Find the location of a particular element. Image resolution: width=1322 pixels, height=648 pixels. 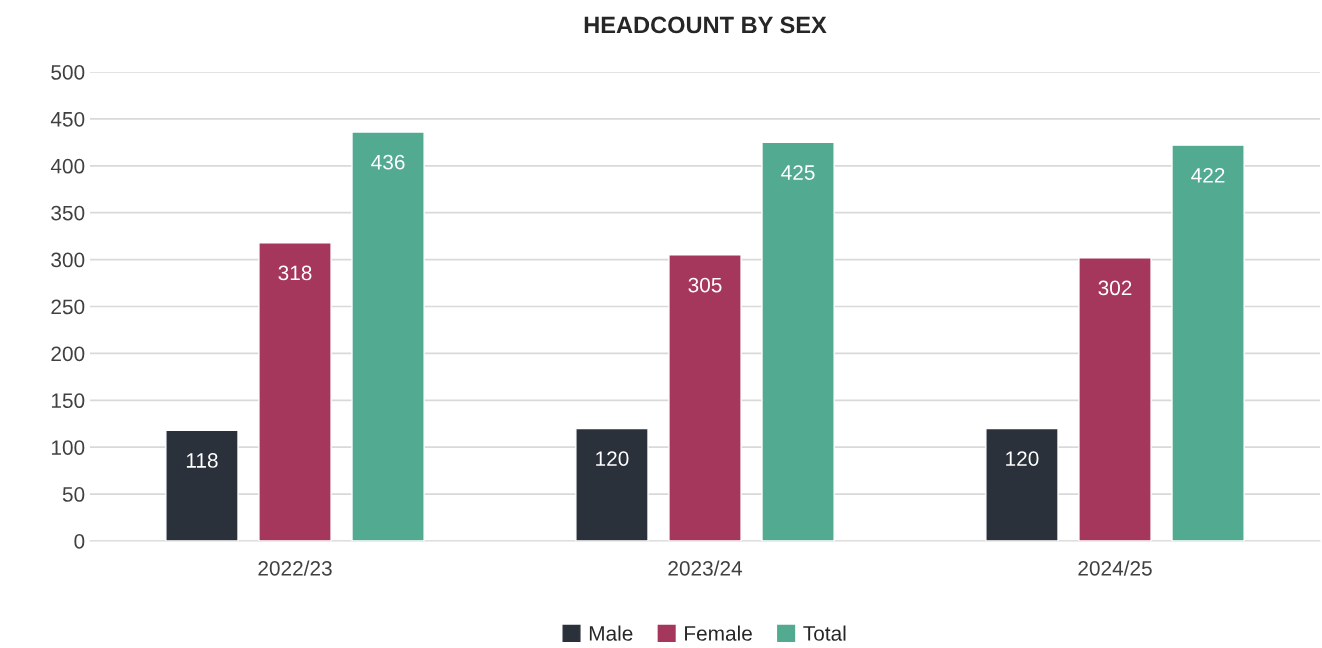

data-label: 436 is located at coordinates (388, 162).